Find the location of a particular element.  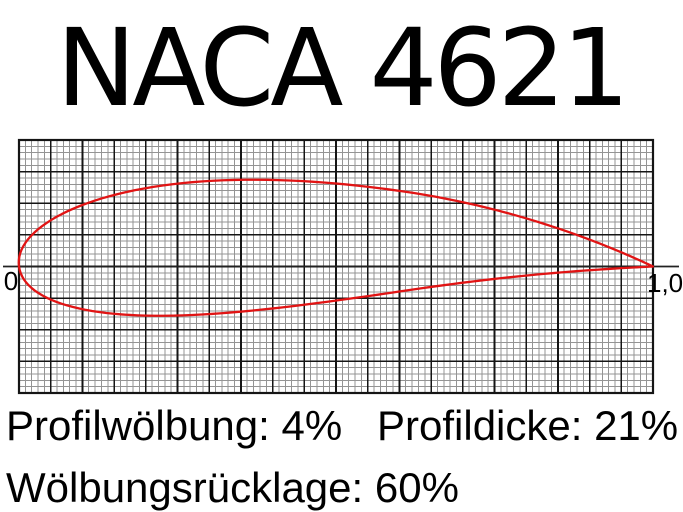

stat-thickness: Profildicke: 21% is located at coordinates (527, 425).